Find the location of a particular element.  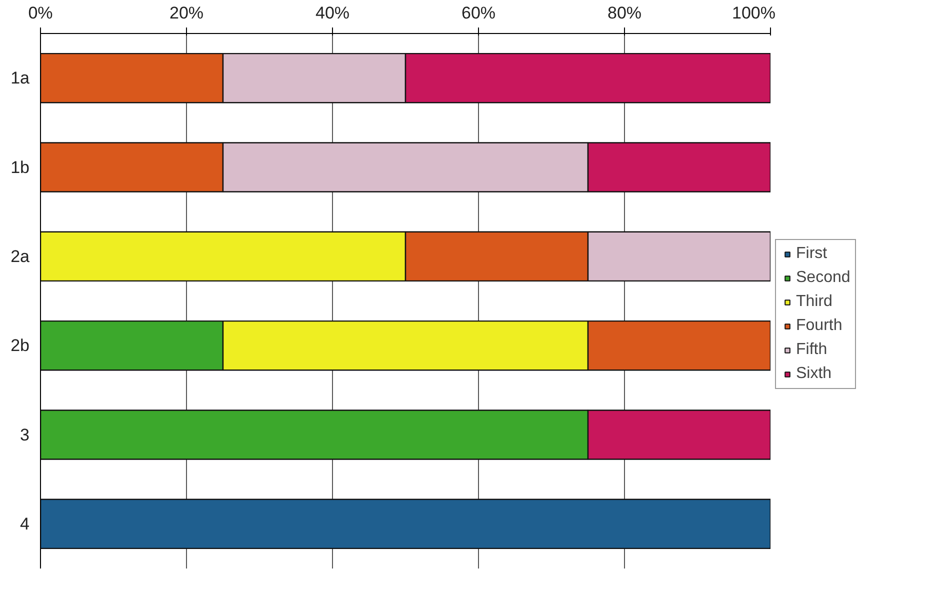

bar is located at coordinates (405, 524).